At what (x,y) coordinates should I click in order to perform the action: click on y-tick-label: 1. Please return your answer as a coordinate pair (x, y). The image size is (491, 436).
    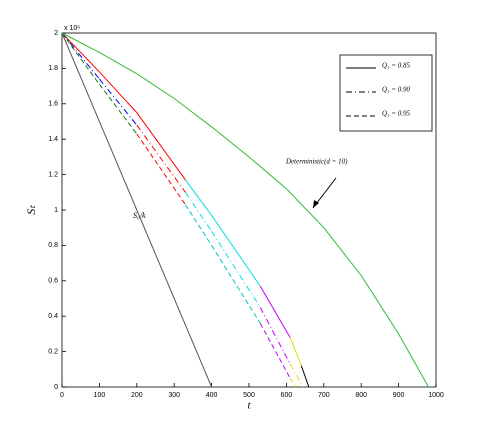
    Looking at the image, I should click on (56, 210).